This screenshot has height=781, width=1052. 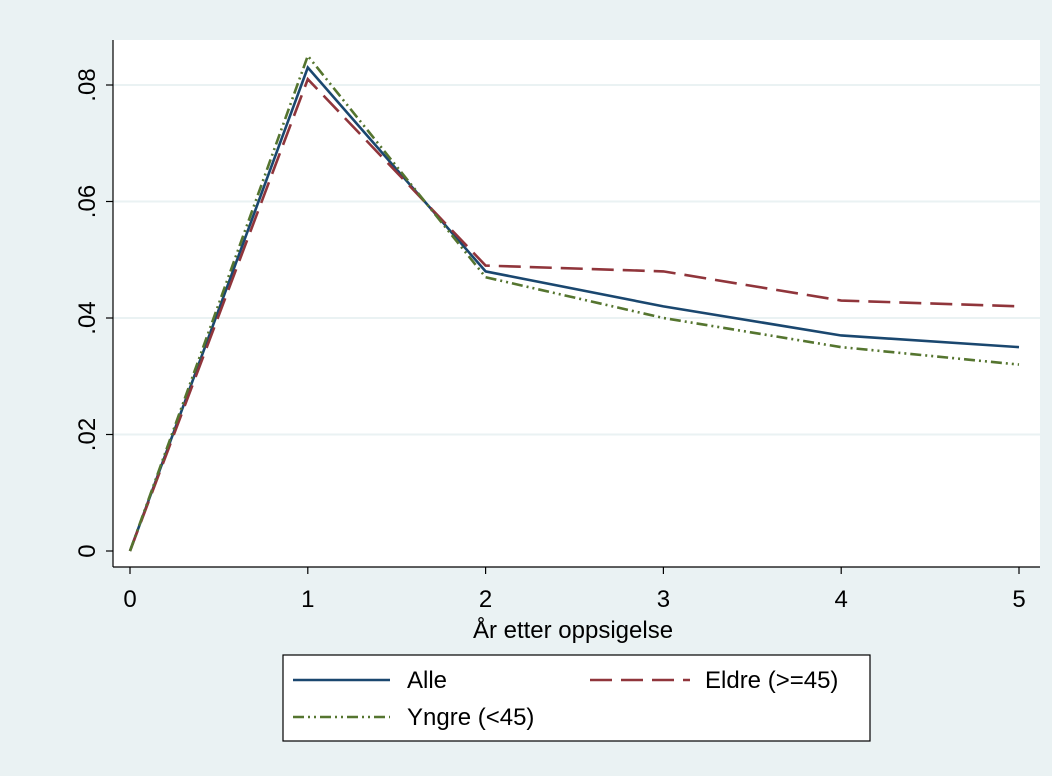 What do you see at coordinates (470, 717) in the screenshot?
I see `legend-label: Yngre (<45)` at bounding box center [470, 717].